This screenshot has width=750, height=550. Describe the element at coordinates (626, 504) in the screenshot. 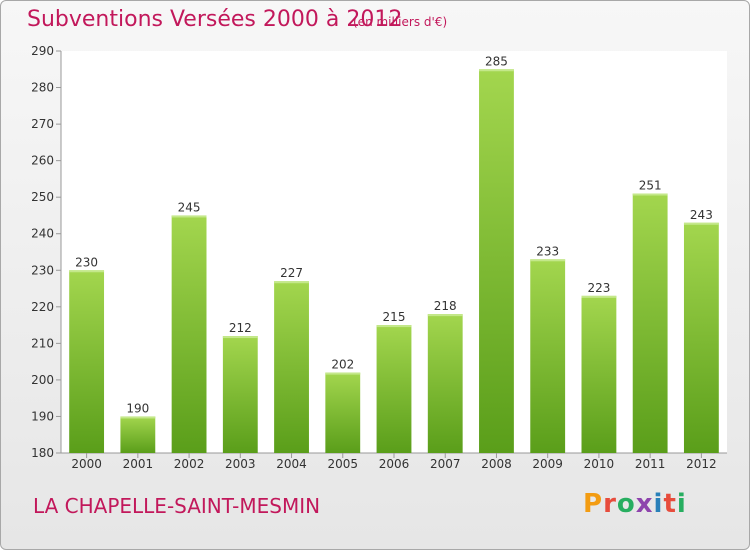

I see `logo-letter: o` at that location.